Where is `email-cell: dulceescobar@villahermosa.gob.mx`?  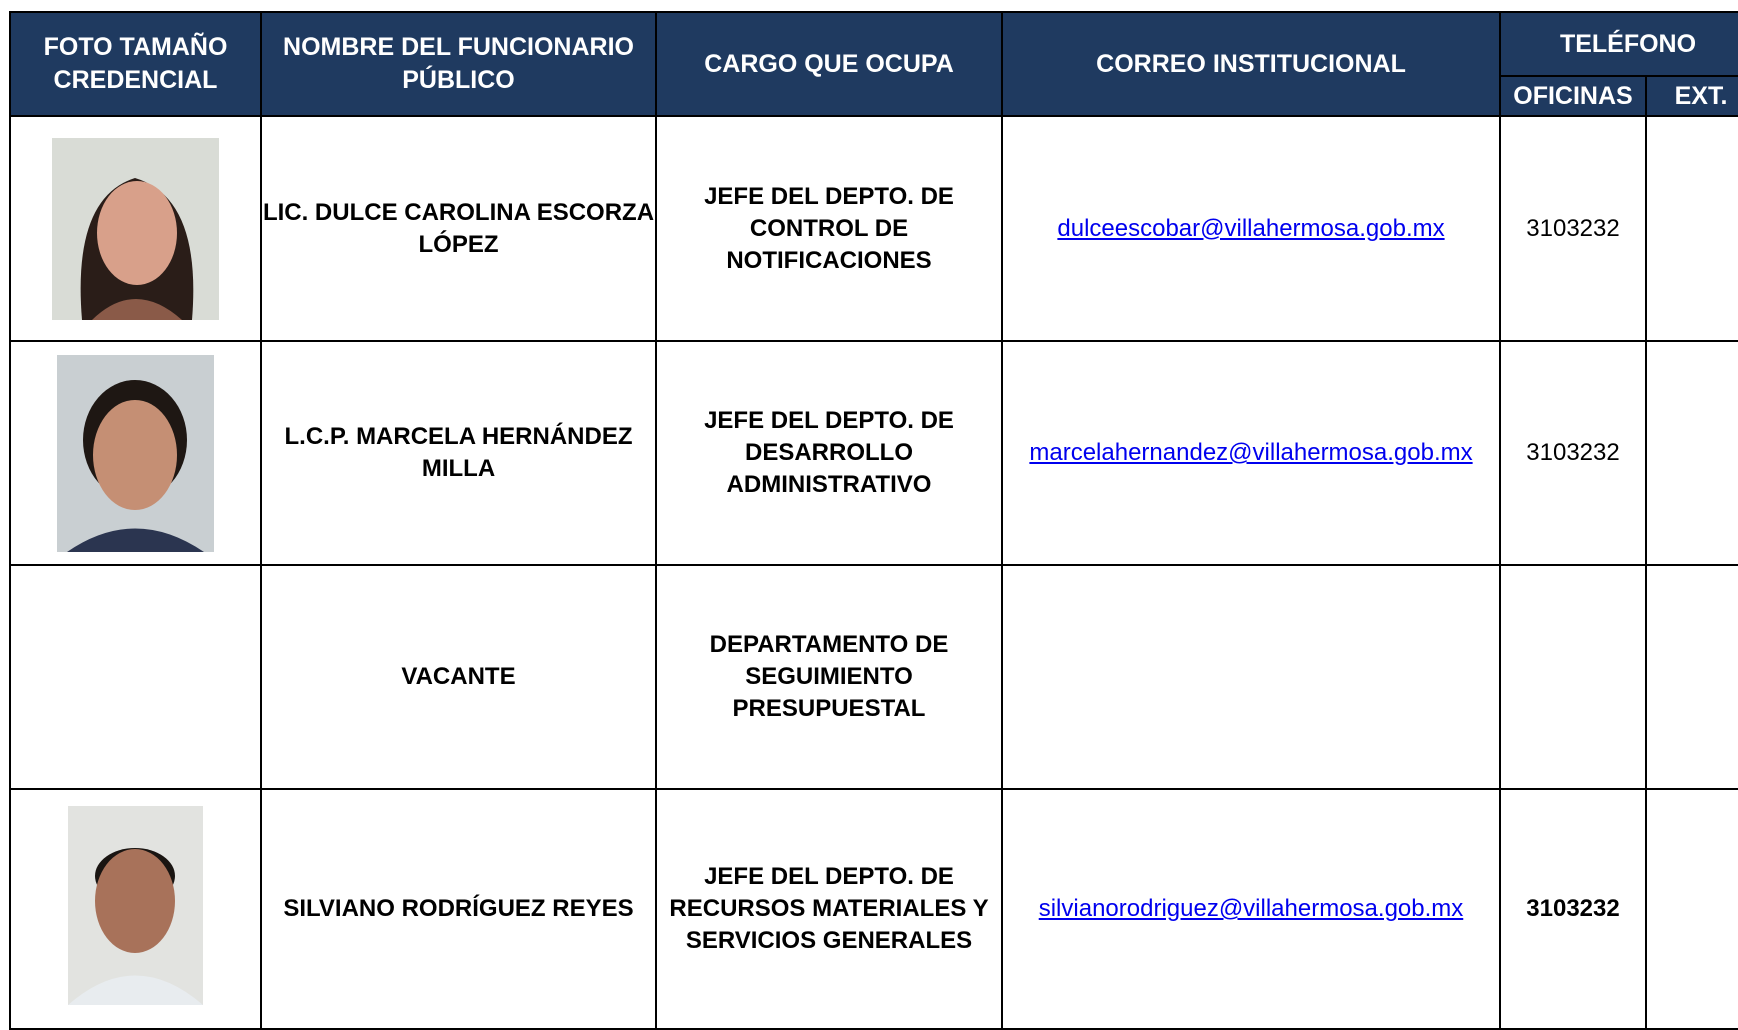 email-cell: dulceescobar@villahermosa.gob.mx is located at coordinates (1251, 228).